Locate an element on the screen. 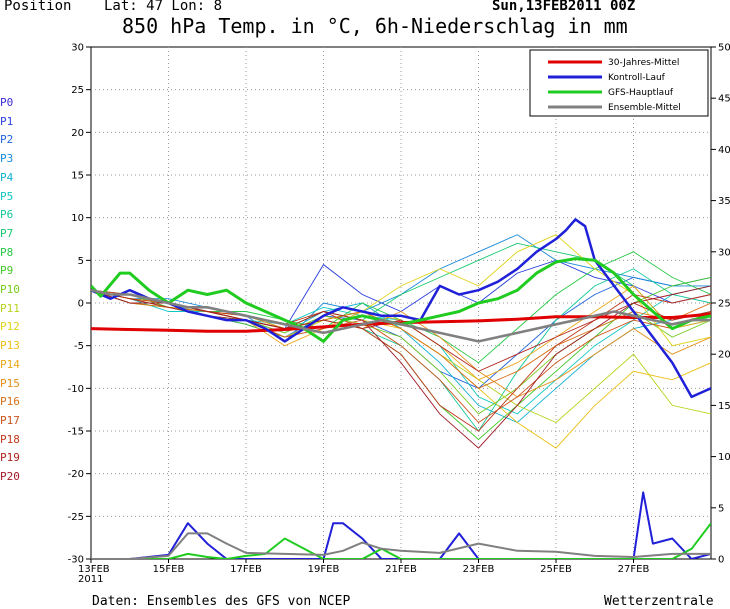 This screenshot has height=609, width=730. y-right-tick-label: 40 is located at coordinates (724, 150).